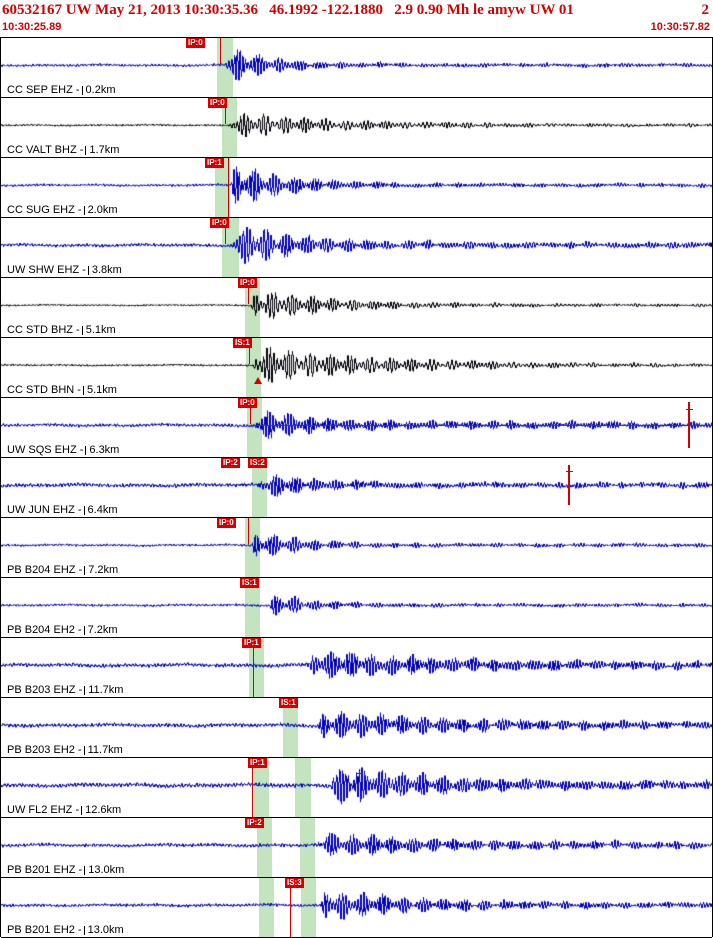 This screenshot has width=713, height=938. I want to click on station-label: CC STD BHN - 5.1km, so click(62, 390).